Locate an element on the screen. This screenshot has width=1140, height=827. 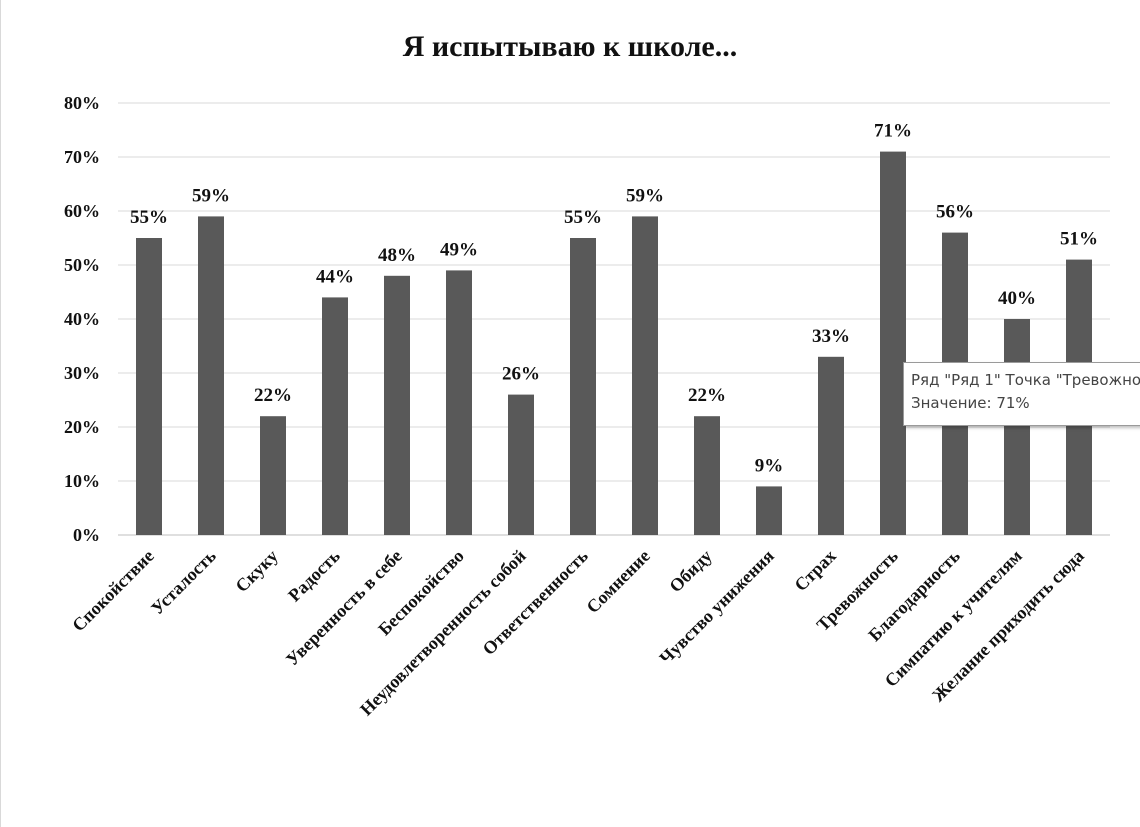
data-label: 9% is located at coordinates (769, 465).